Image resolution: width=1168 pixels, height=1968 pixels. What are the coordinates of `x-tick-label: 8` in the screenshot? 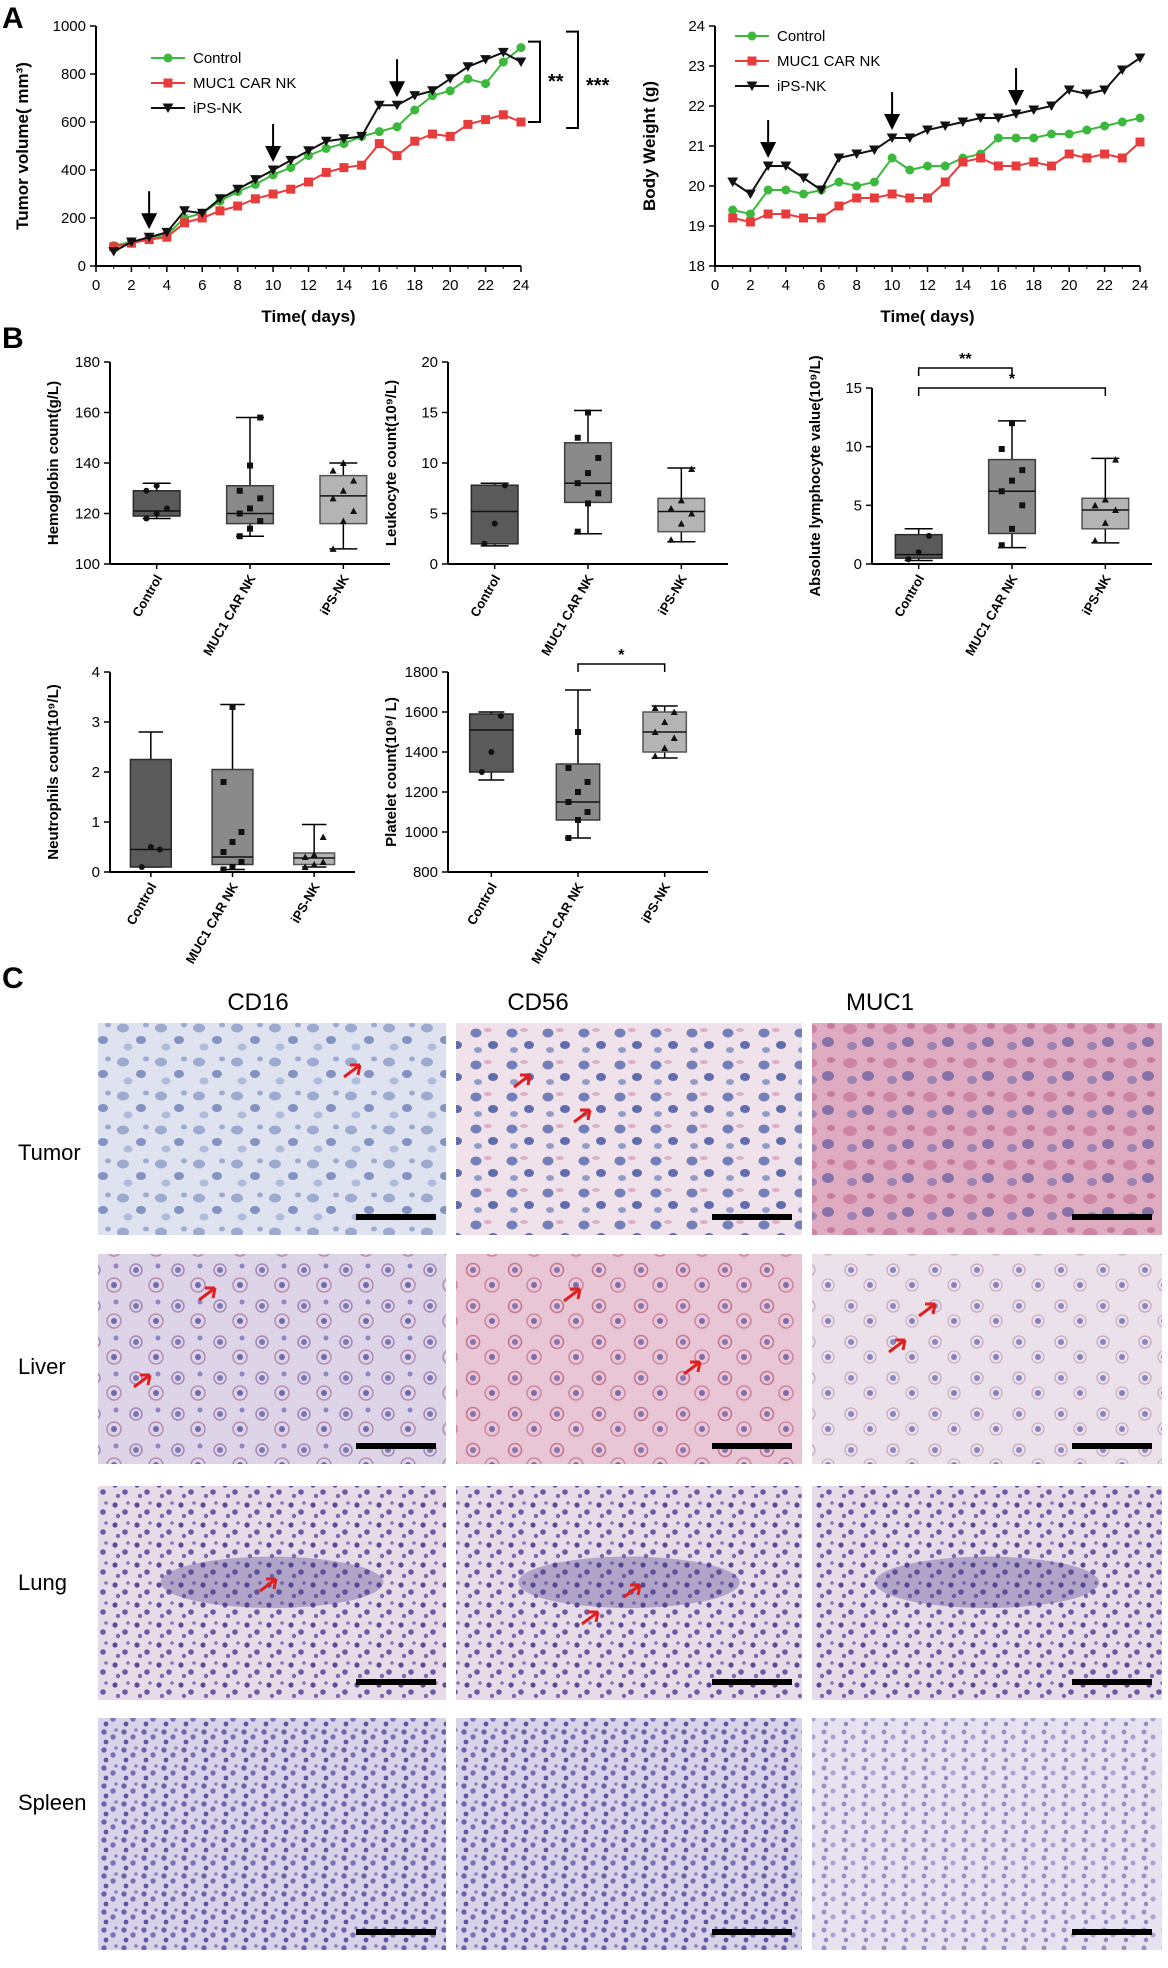 It's located at (856, 285).